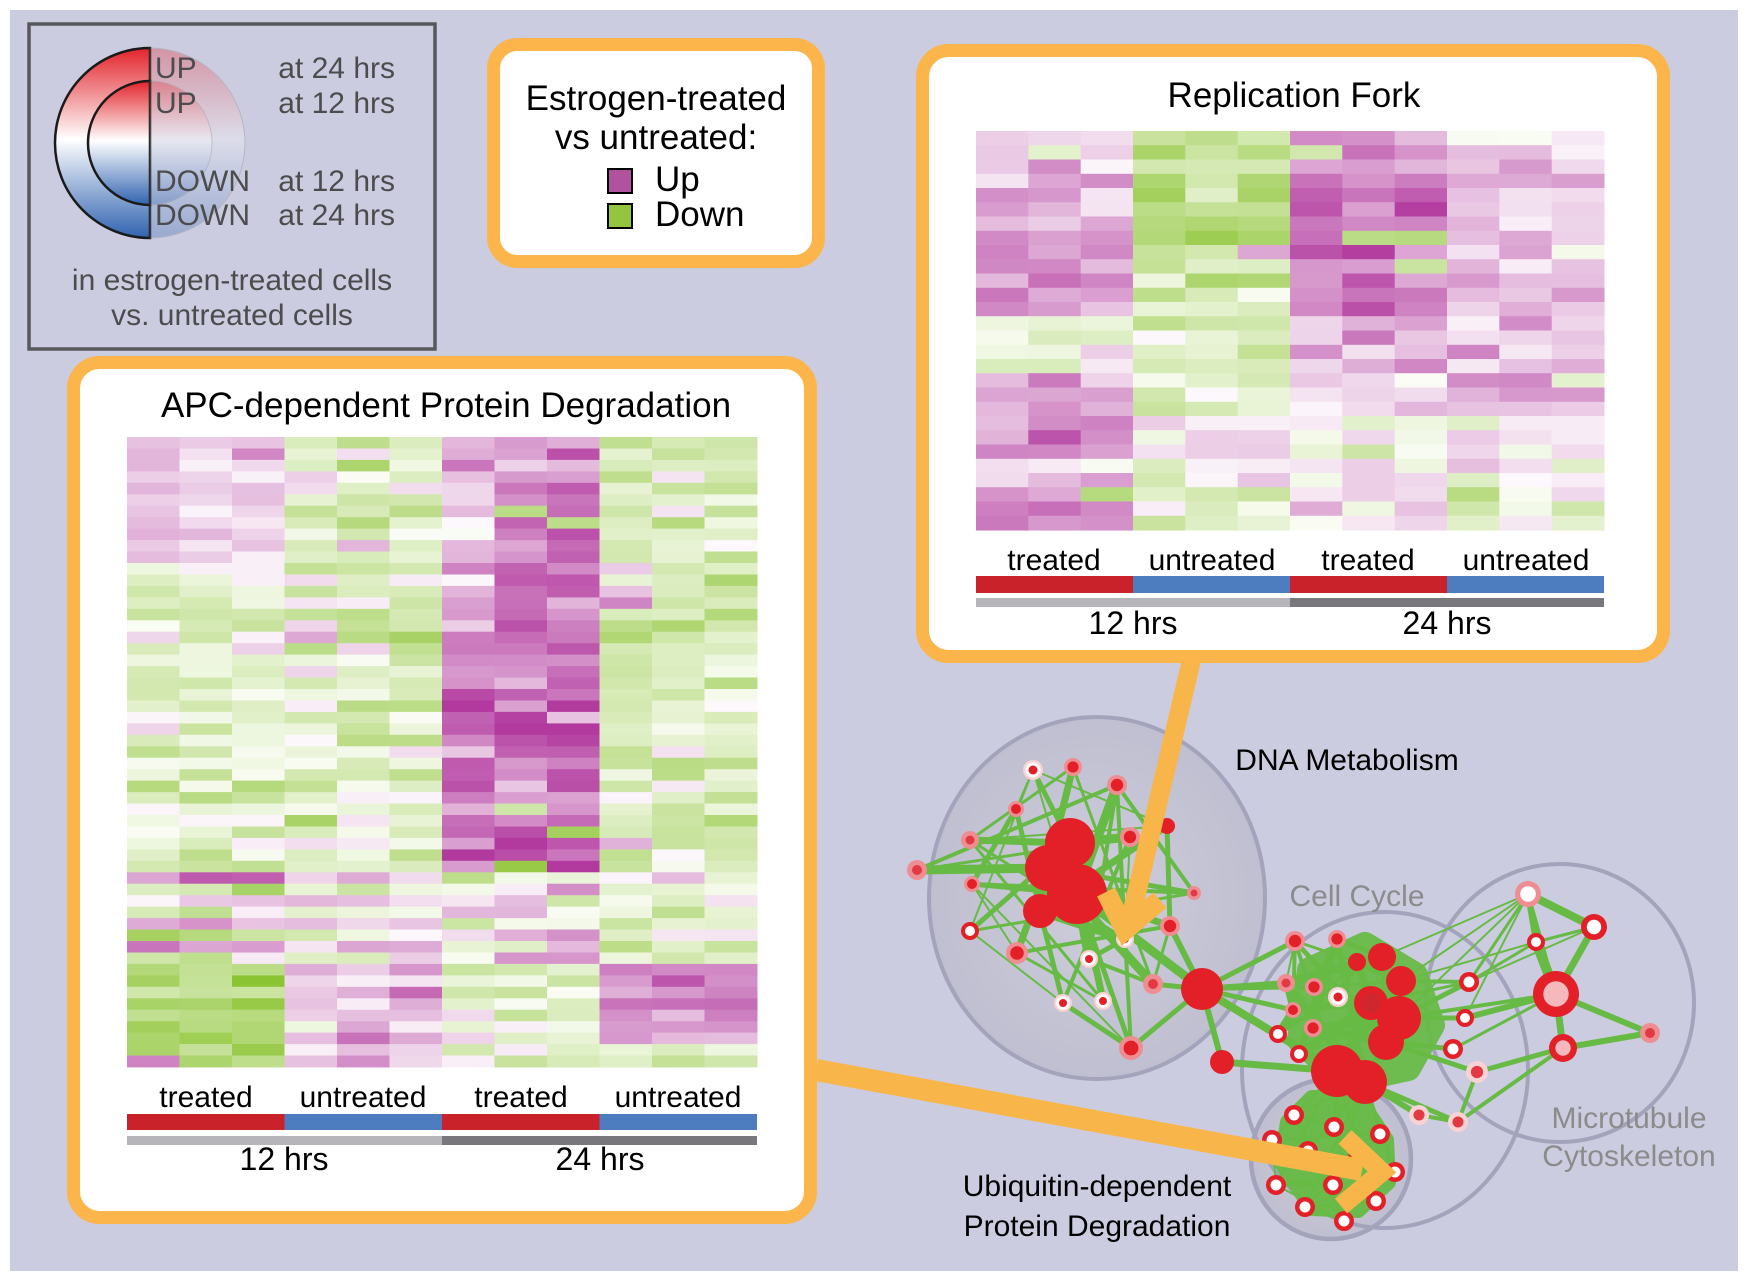 This screenshot has width=1750, height=1279. I want to click on svg-text: vs. untreated cells, so click(232, 315).